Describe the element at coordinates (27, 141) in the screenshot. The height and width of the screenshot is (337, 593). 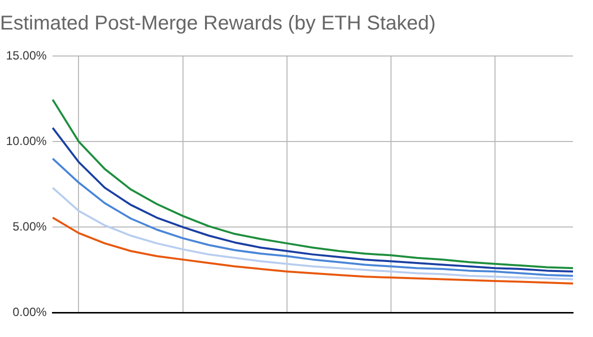
I see `y-tick-label: 10.00%` at that location.